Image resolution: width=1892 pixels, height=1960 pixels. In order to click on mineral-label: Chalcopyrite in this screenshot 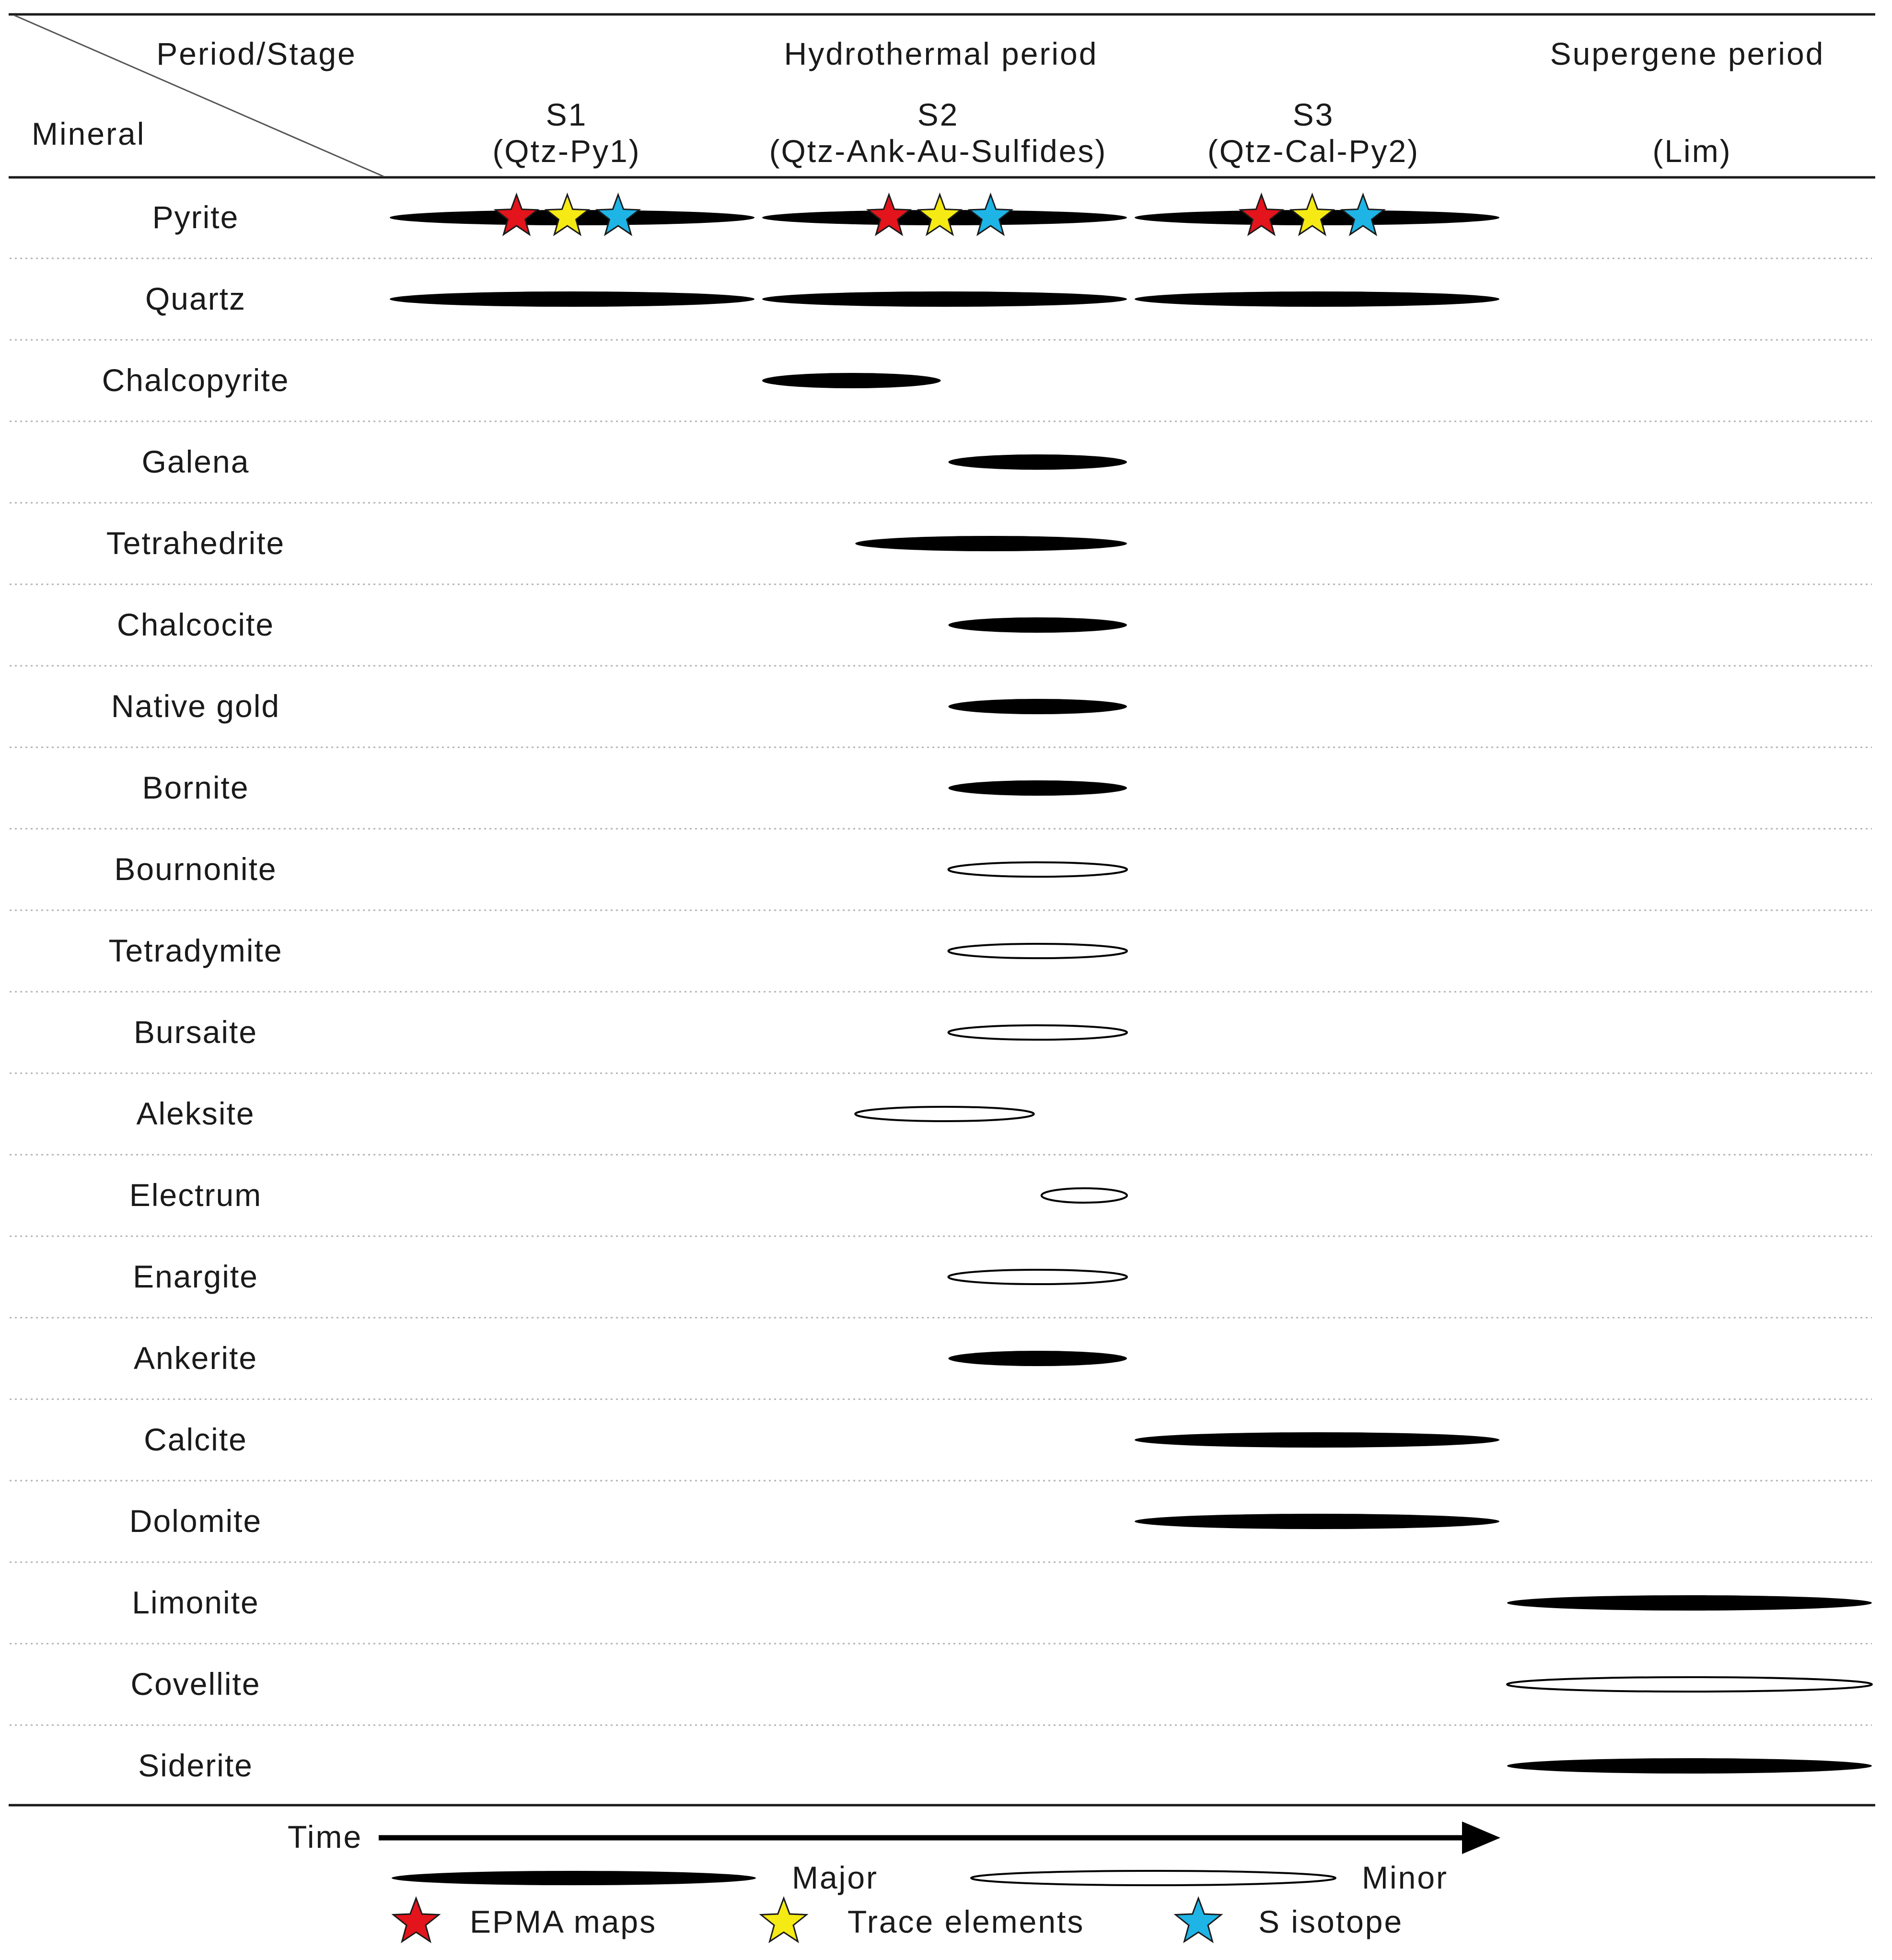, I will do `click(196, 380)`.